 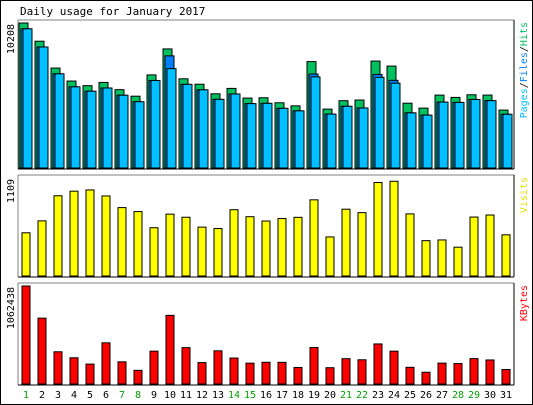 I want to click on x-tick-label-day-1: 1, so click(x=26, y=395).